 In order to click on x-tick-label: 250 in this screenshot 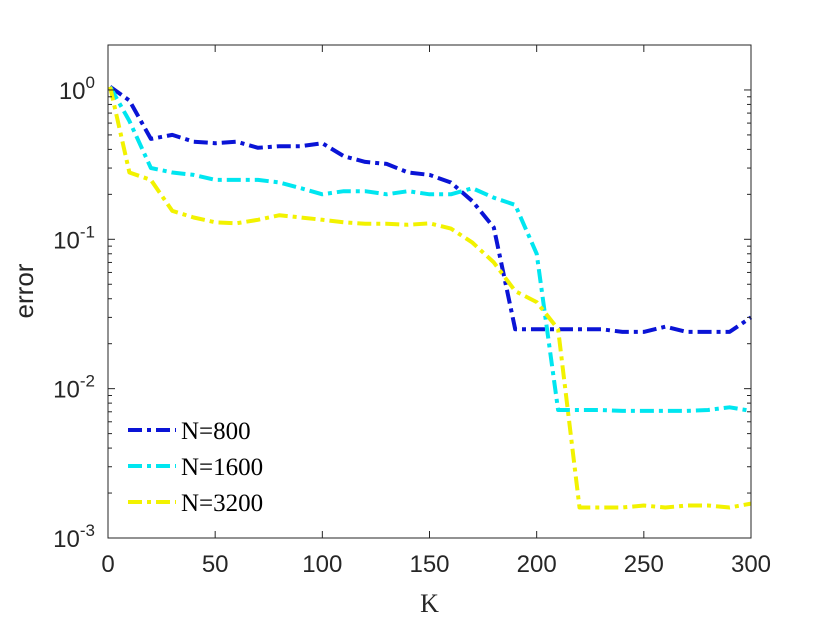, I will do `click(644, 564)`.